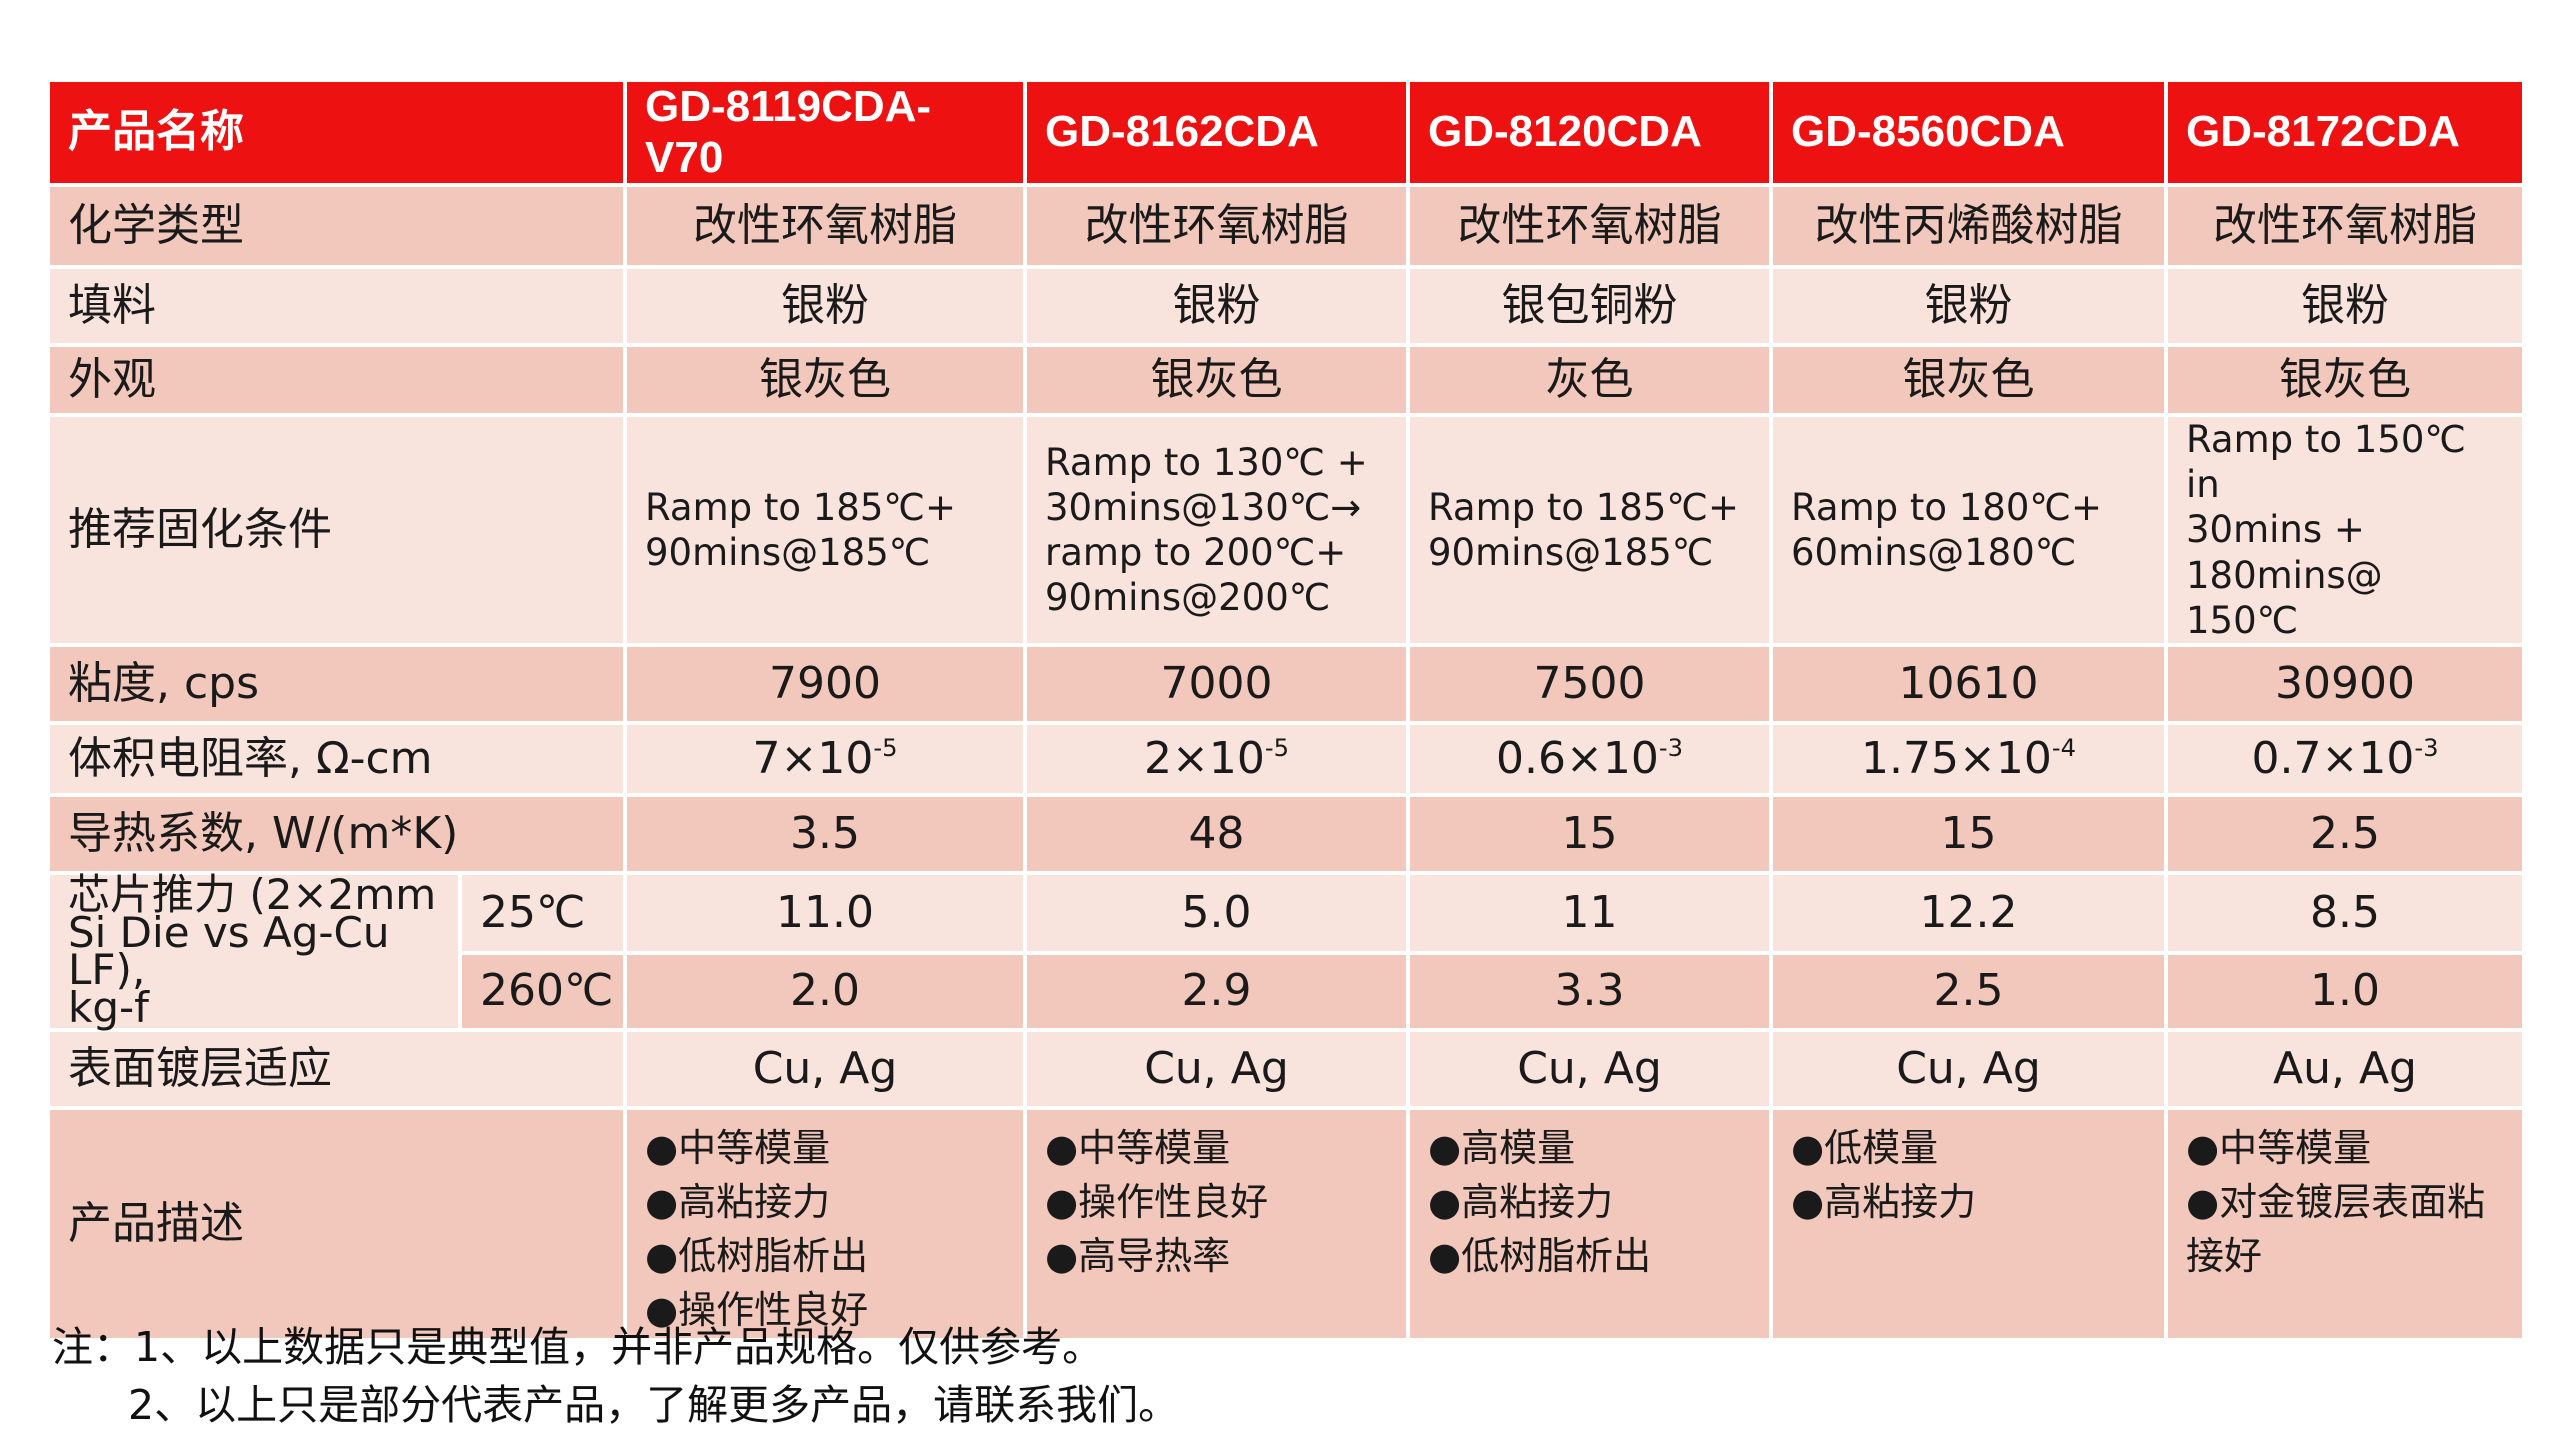 The height and width of the screenshot is (1440, 2560). What do you see at coordinates (1216, 833) in the screenshot?
I see `cell-value: 48` at bounding box center [1216, 833].